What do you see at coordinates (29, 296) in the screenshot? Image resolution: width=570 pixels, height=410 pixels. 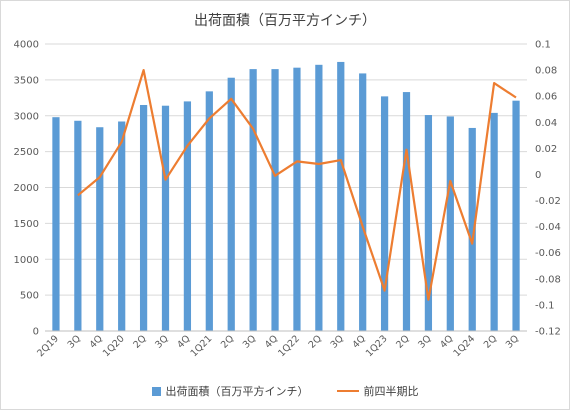 I see `y-left-tick-label: 500` at bounding box center [29, 296].